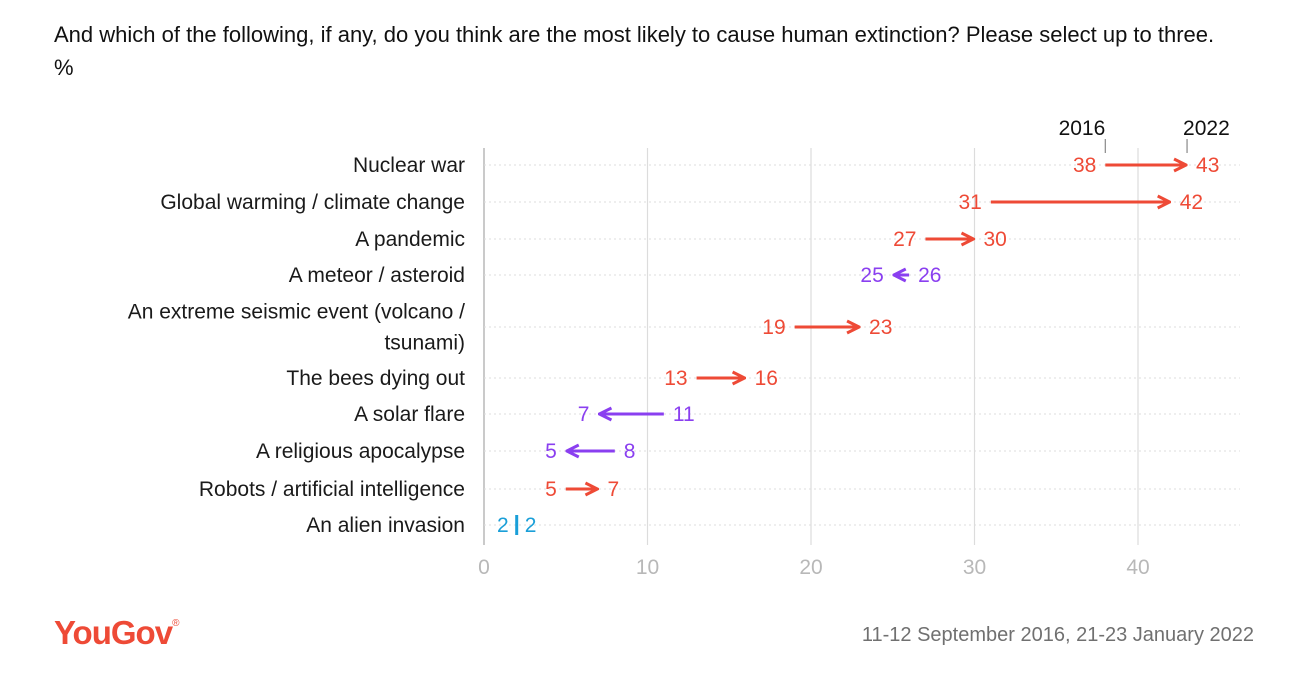 The height and width of the screenshot is (692, 1308). I want to click on x-tick-label: 10, so click(647, 567).